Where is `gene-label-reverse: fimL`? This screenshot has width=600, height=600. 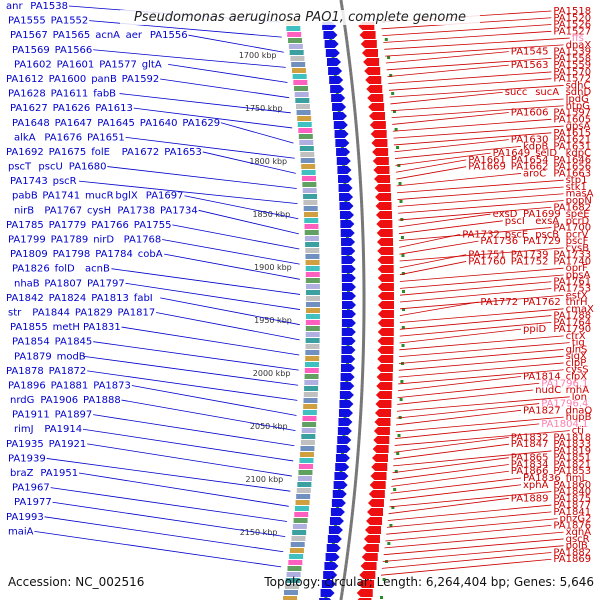
gene-label-reverse: fimL is located at coordinates (577, 478).